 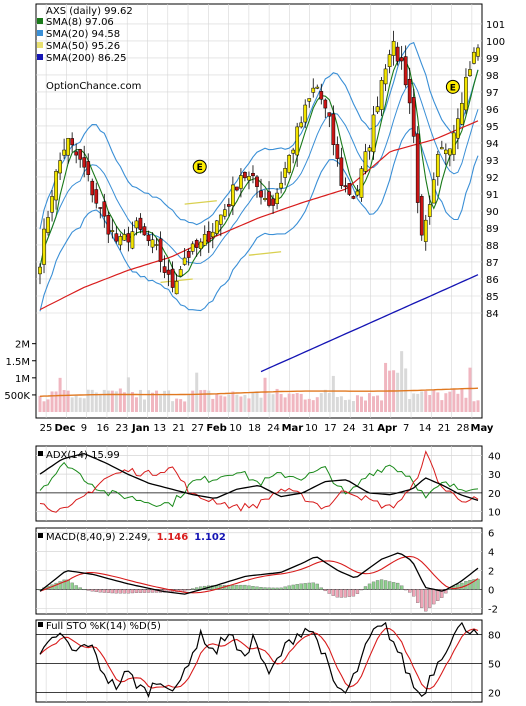 What do you see at coordinates (494, 513) in the screenshot?
I see `adx-panel-tick-label: 10` at bounding box center [494, 513].